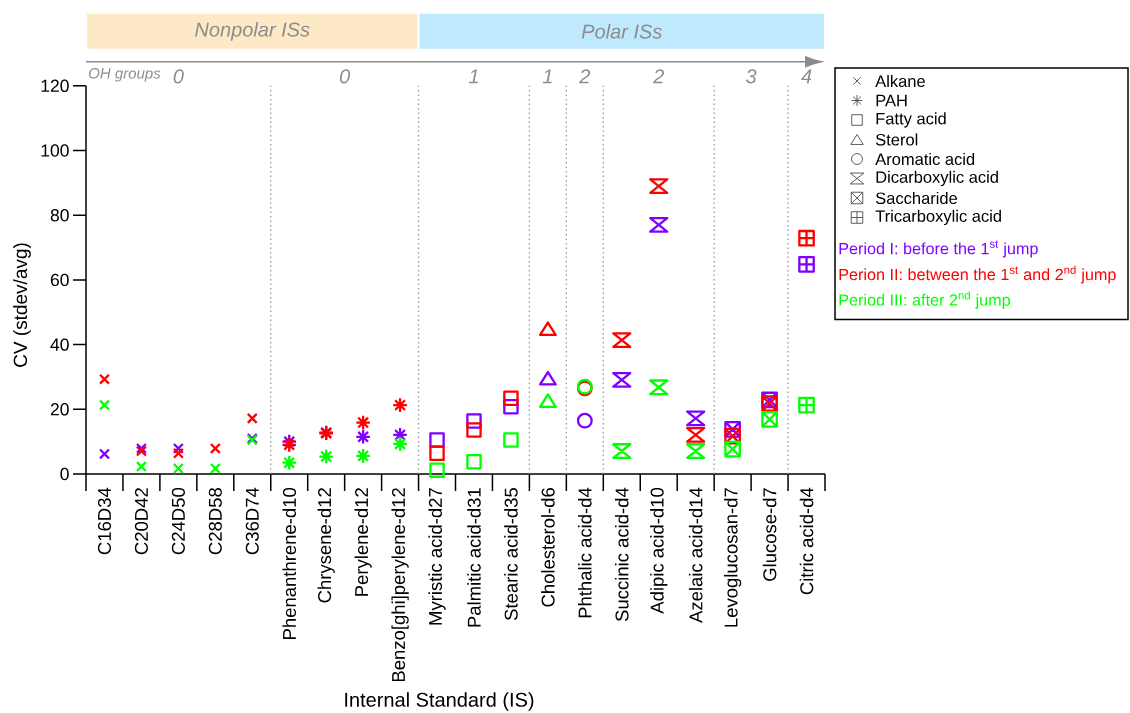  I want to click on text: Alkane, so click(900, 81).